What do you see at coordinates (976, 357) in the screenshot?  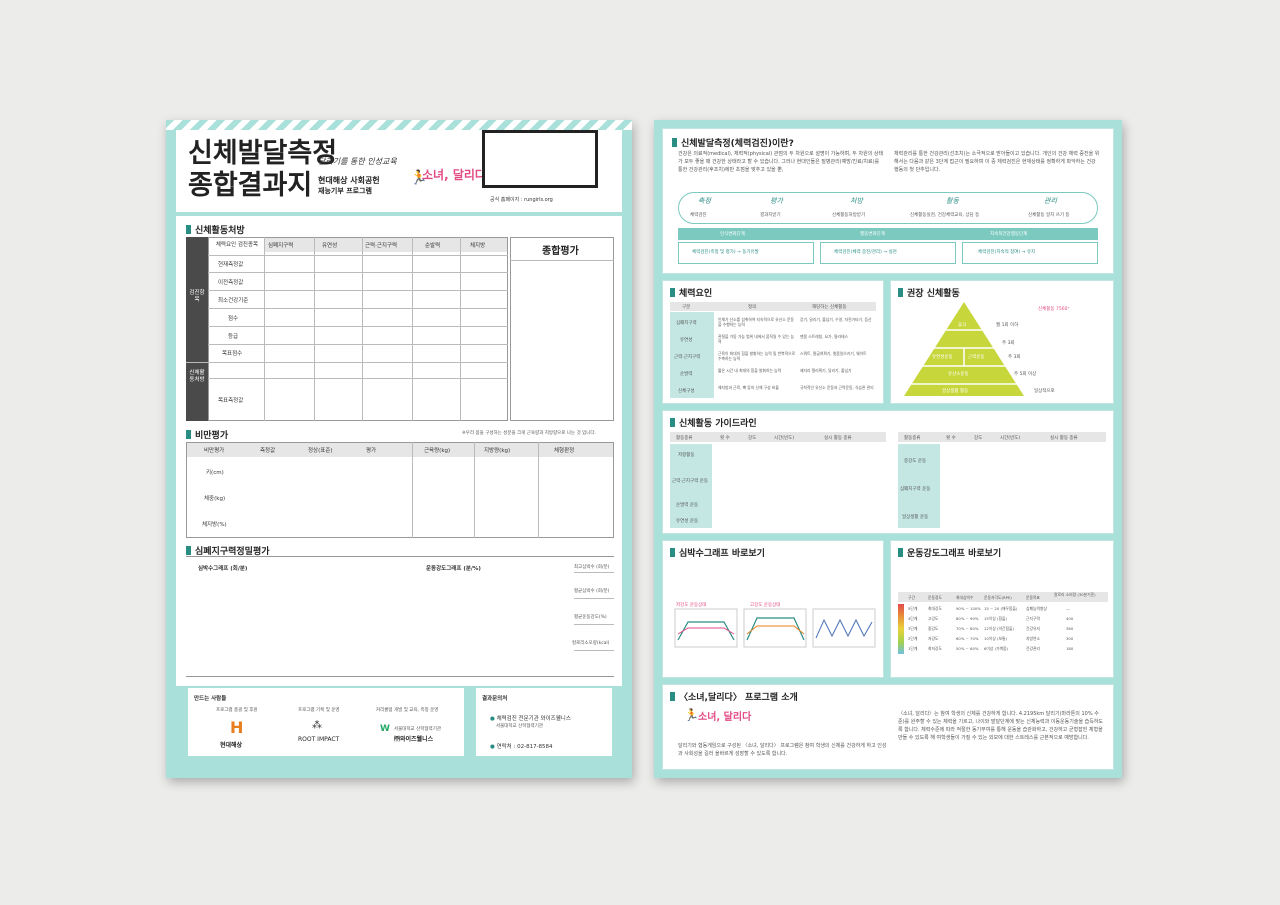 I see `pyramid-level-strength: 근력운동` at bounding box center [976, 357].